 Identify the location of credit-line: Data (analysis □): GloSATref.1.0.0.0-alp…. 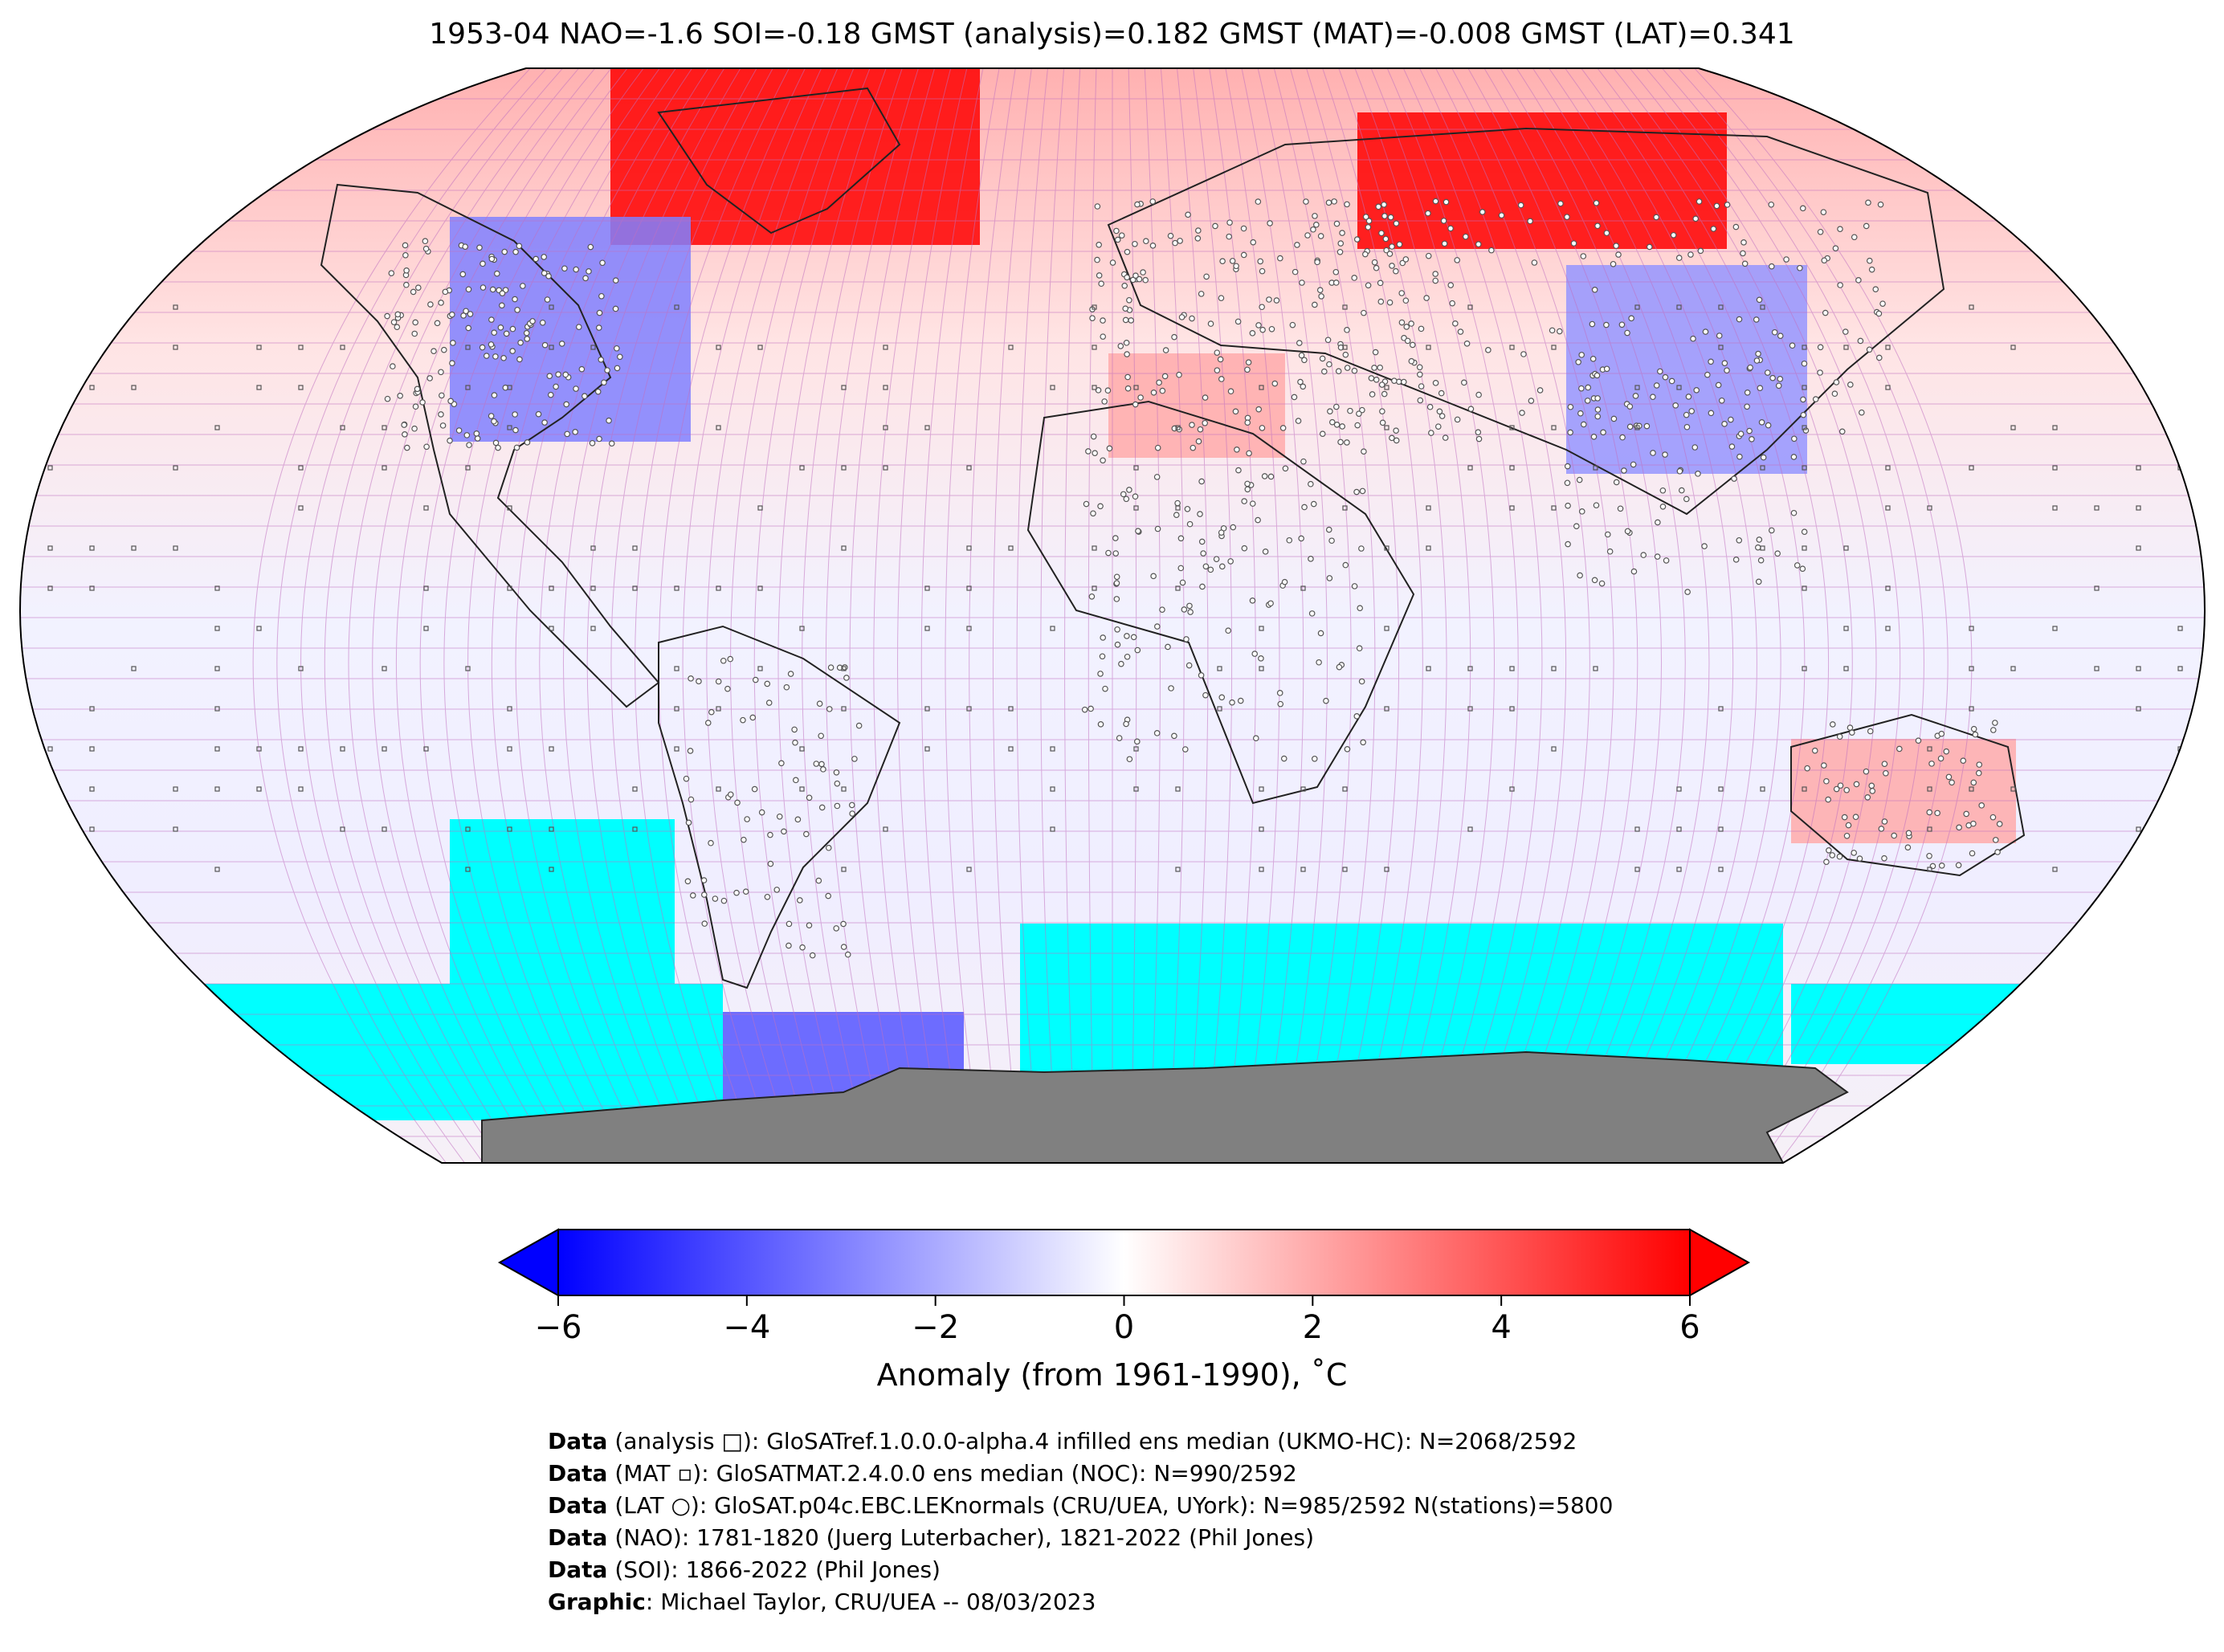
(1081, 1442).